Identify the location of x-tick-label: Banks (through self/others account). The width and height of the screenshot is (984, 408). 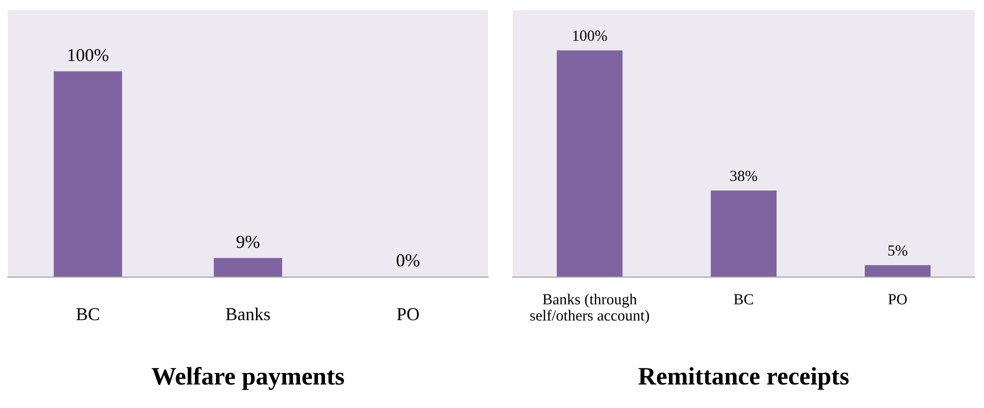
(590, 309).